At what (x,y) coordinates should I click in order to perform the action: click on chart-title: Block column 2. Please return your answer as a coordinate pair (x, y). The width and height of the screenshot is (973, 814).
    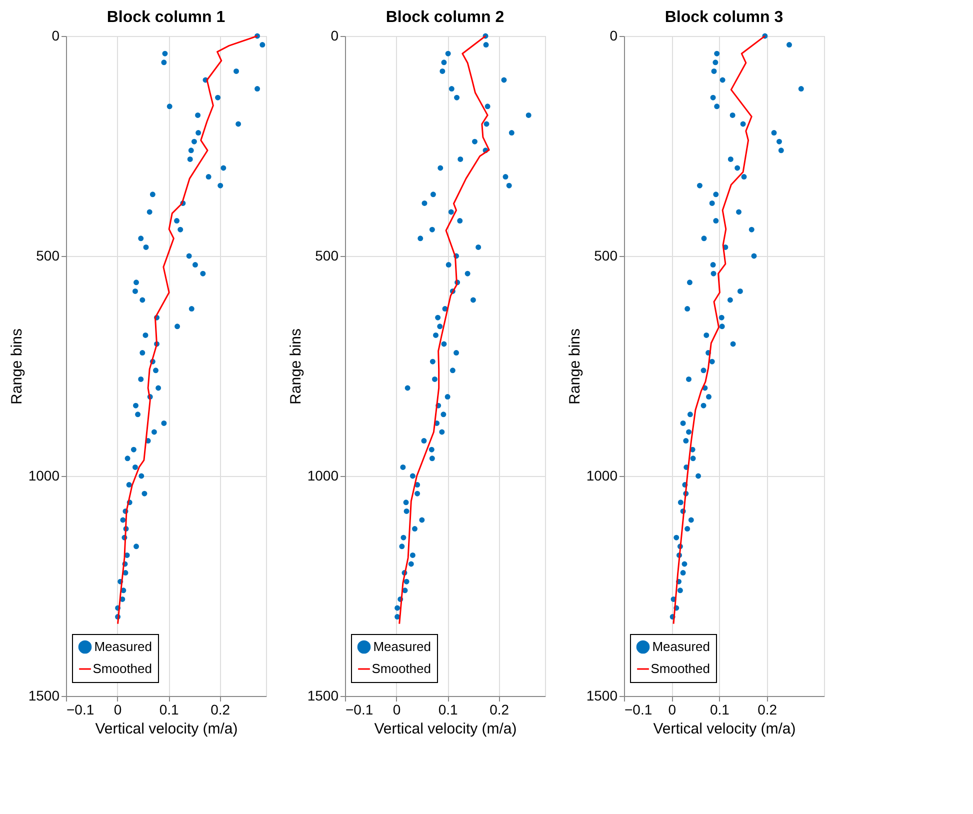
    Looking at the image, I should click on (445, 17).